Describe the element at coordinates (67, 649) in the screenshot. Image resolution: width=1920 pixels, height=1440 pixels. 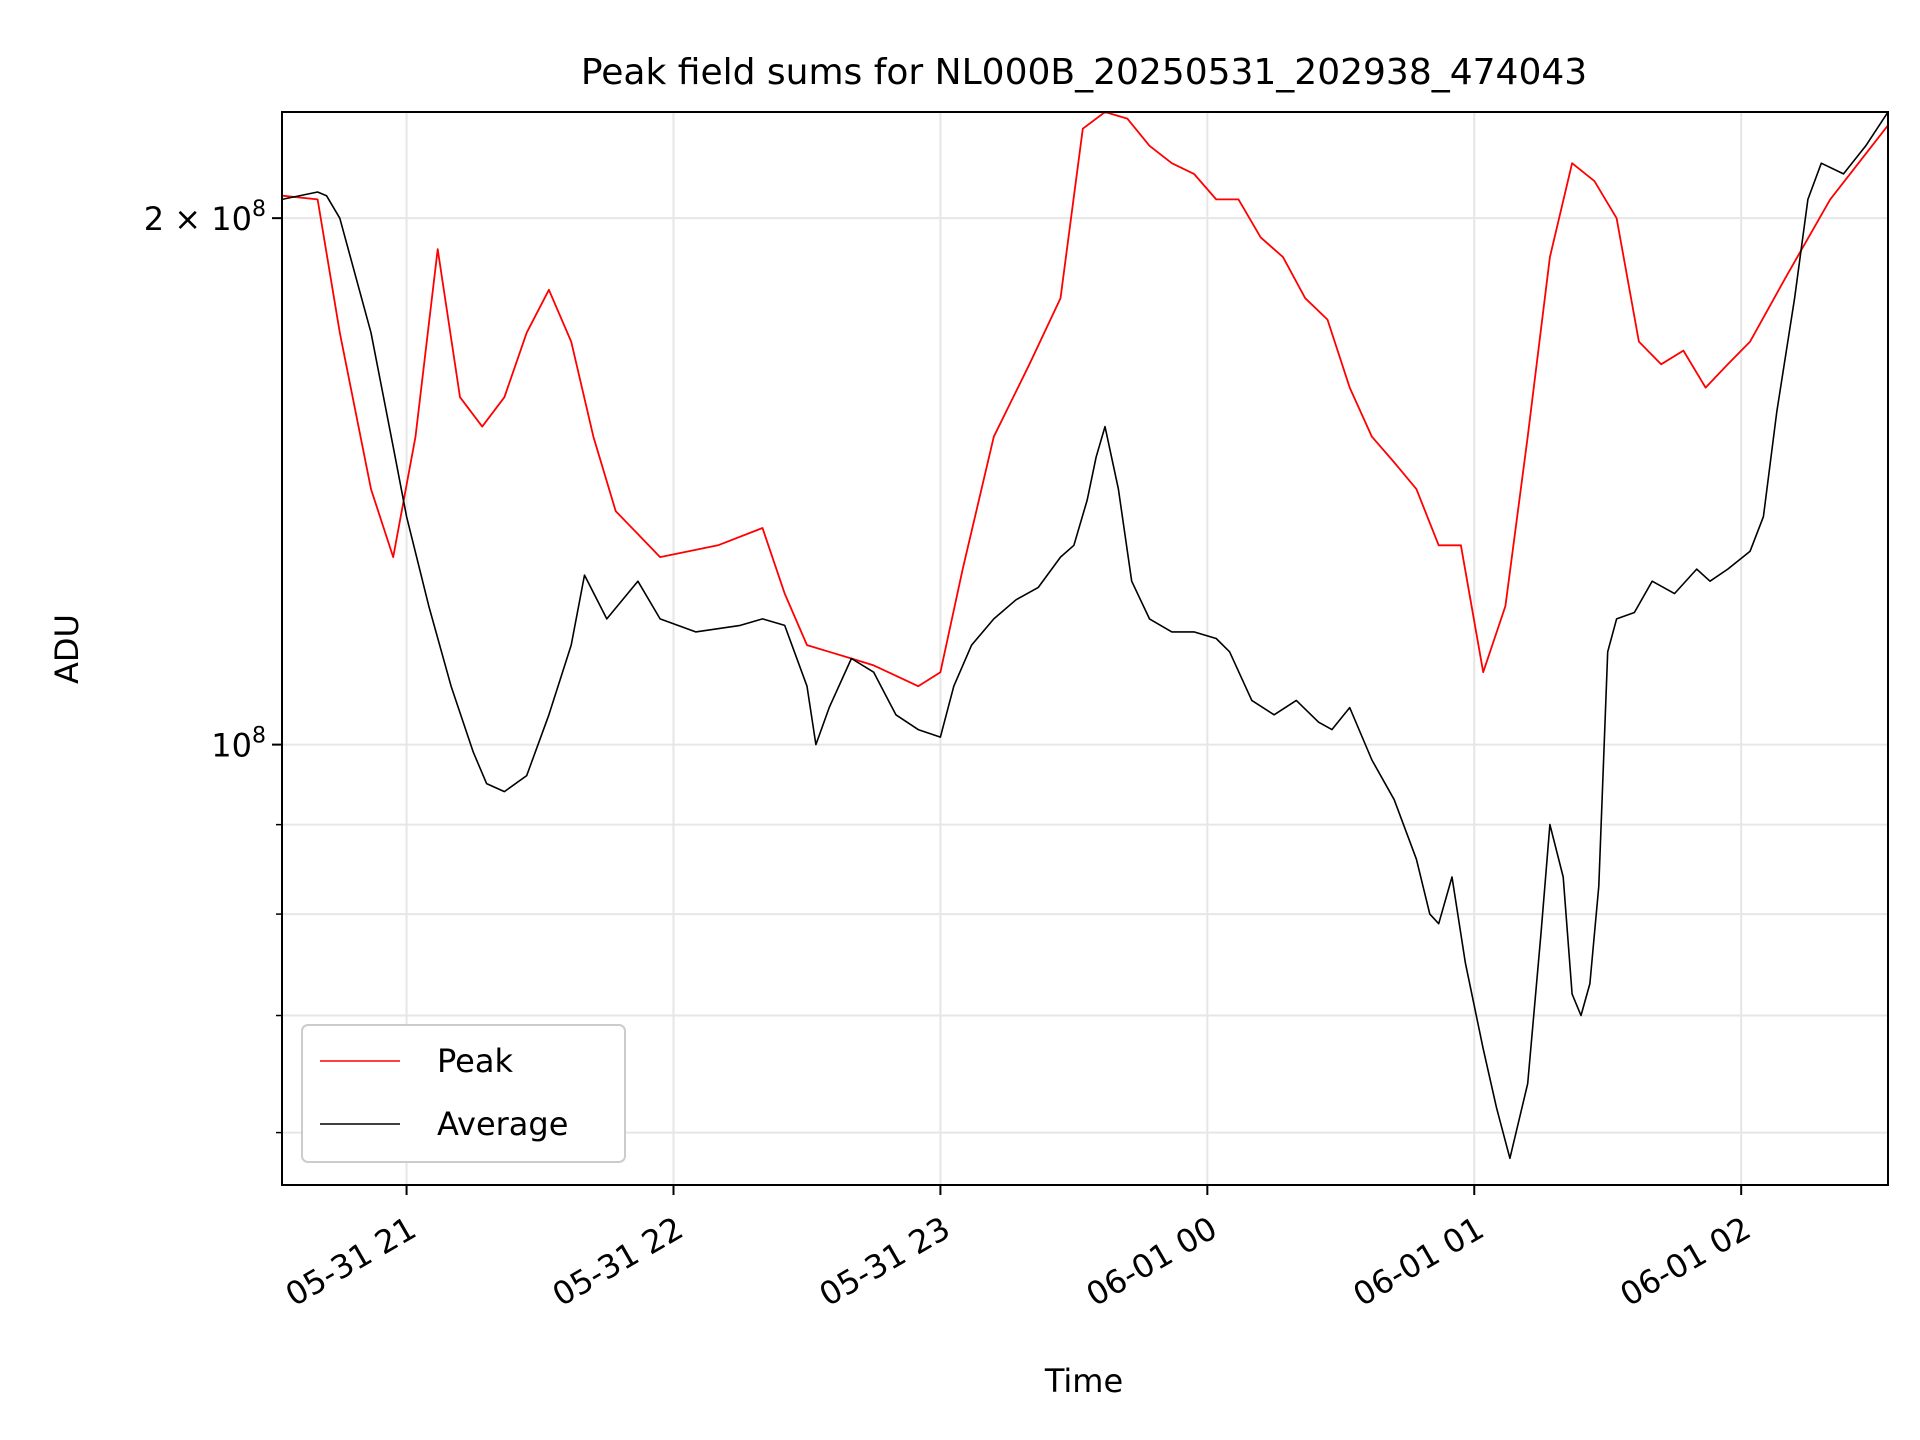
I see `y-axis-label: ADU` at that location.